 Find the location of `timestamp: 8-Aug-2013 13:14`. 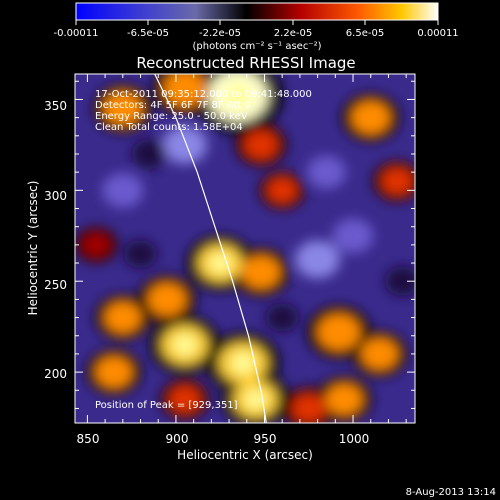

timestamp: 8-Aug-2013 13:14 is located at coordinates (451, 492).